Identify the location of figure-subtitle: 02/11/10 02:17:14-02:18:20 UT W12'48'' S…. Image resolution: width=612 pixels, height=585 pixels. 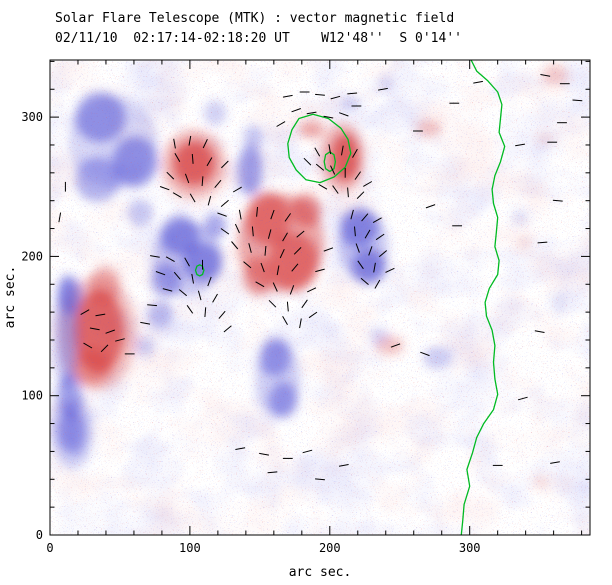
(258, 38).